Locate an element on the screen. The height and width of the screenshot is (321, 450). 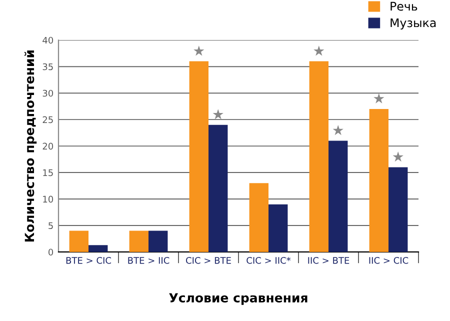
legend-label: Музыка is located at coordinates (413, 24).